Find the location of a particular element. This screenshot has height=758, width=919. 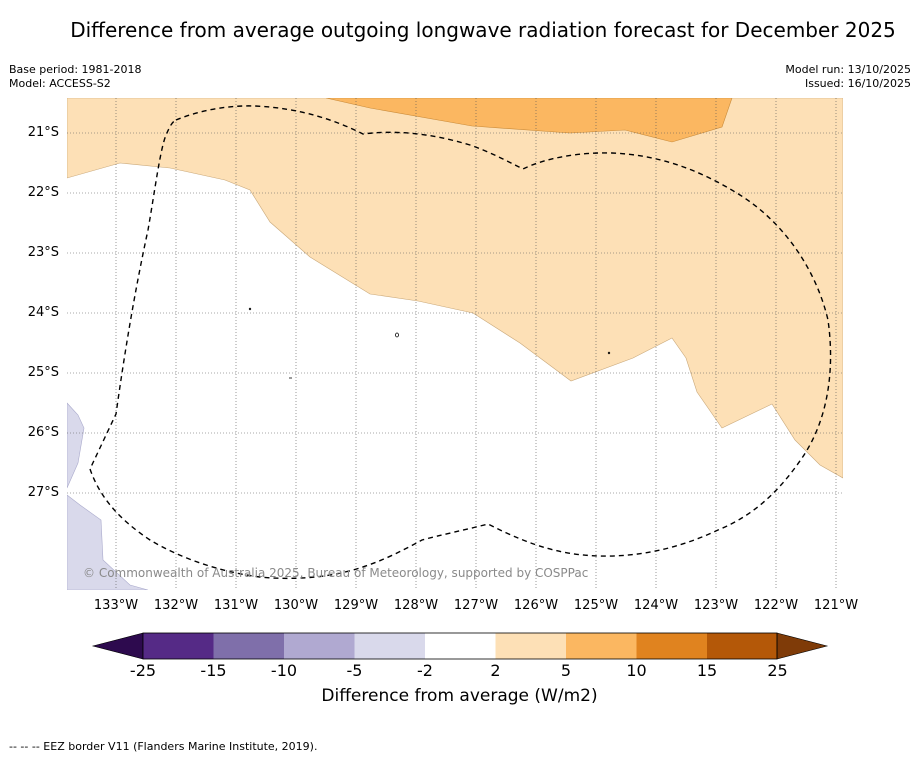

colorbar-tick: 10 is located at coordinates (636, 670).